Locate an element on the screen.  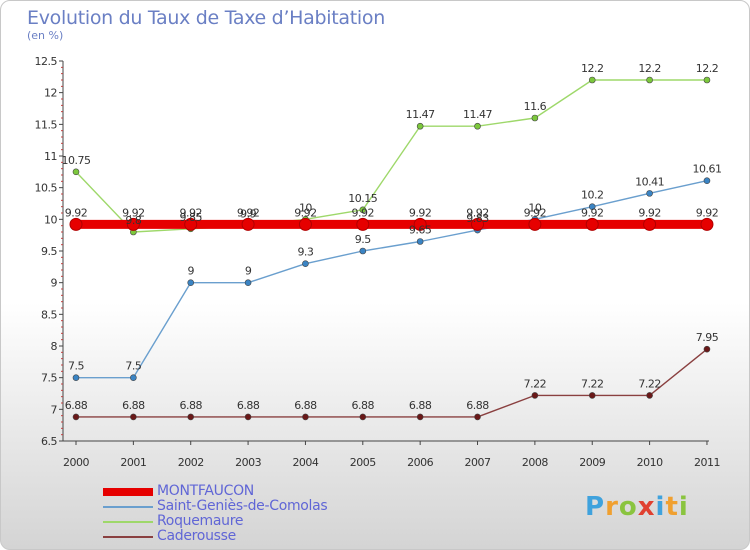
y-tick-label: 10.5 is located at coordinates (46, 188).